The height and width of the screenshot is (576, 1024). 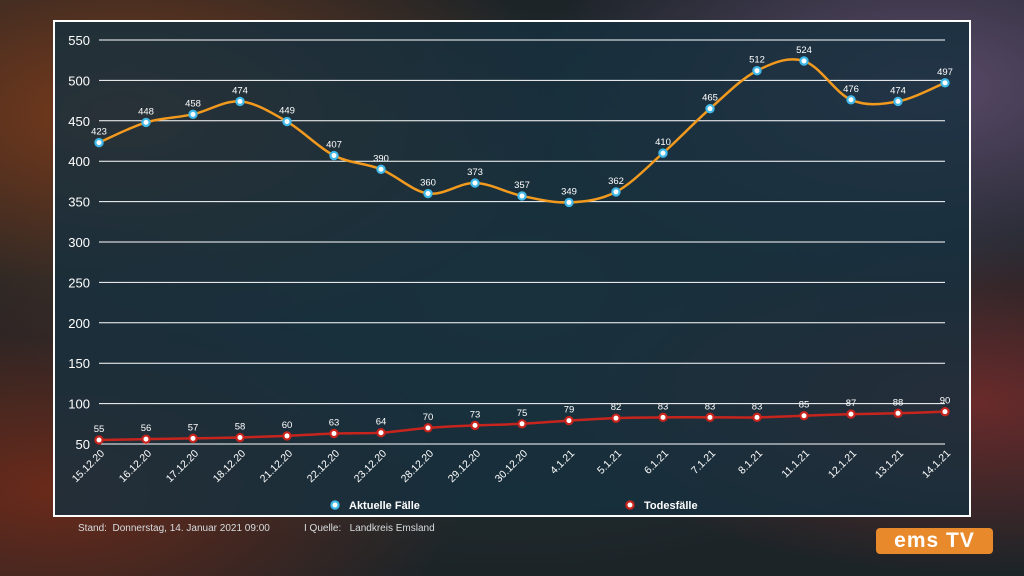 What do you see at coordinates (287, 425) in the screenshot?
I see `data-label: 60` at bounding box center [287, 425].